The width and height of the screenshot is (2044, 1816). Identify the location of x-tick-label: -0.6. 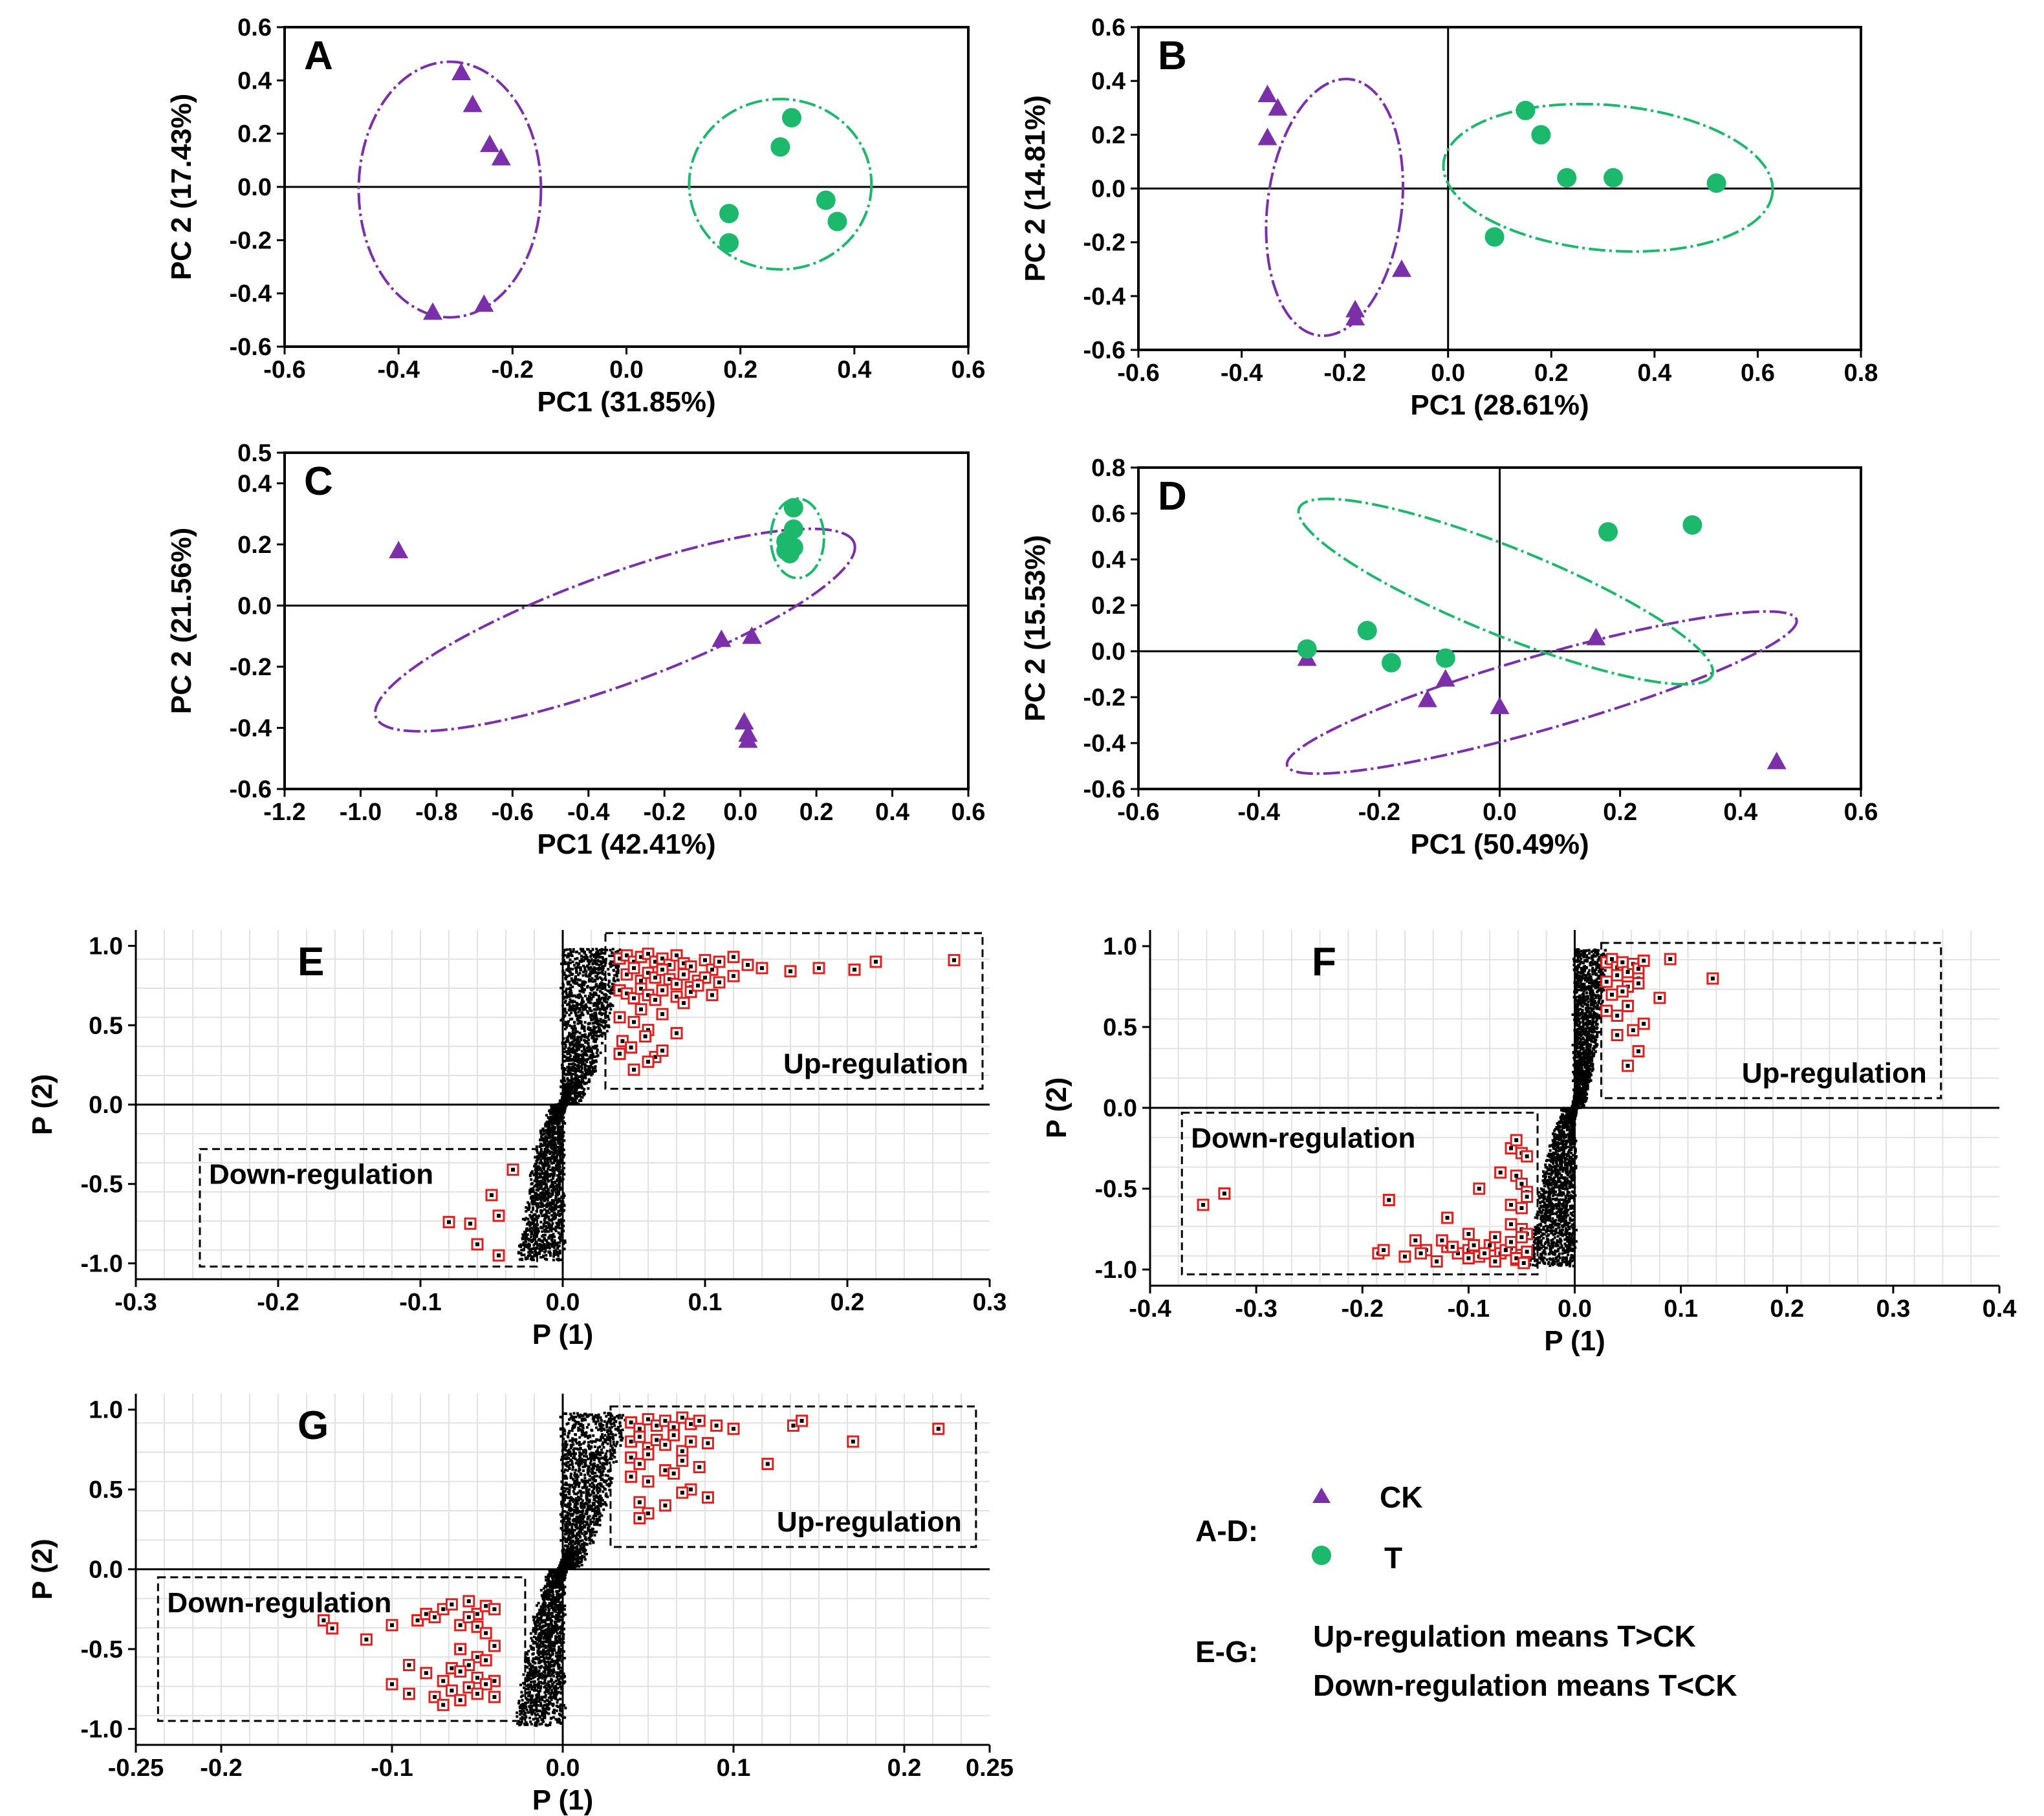
(1138, 373).